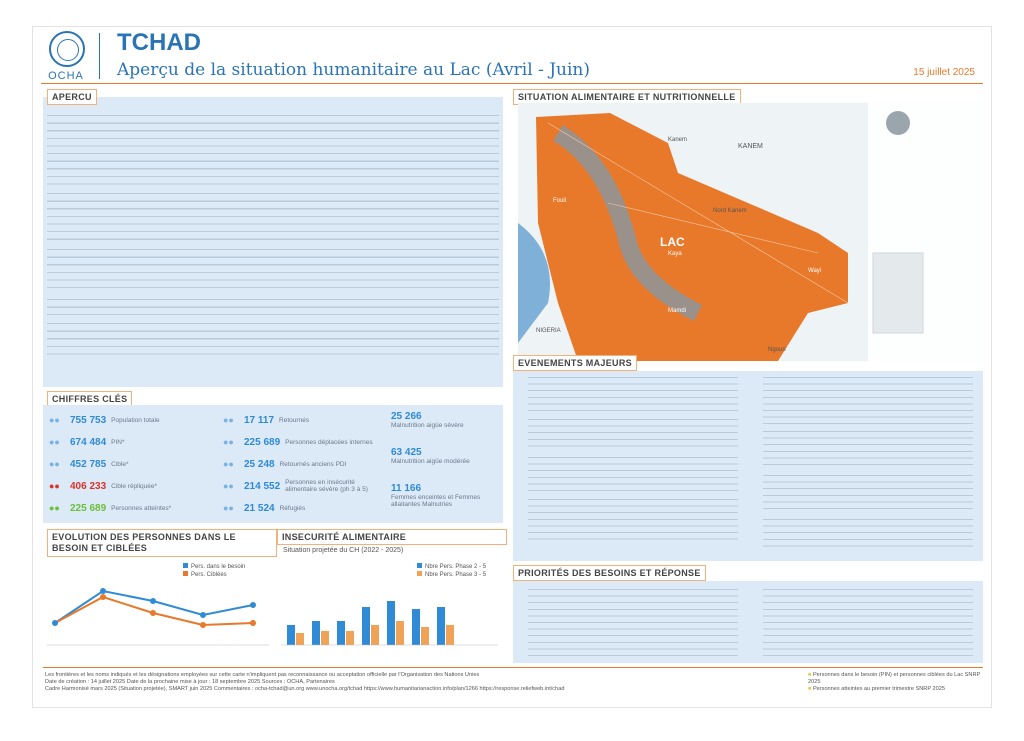 Image resolution: width=1024 pixels, height=741 pixels. I want to click on key-figure-label: Cible*, so click(120, 464).